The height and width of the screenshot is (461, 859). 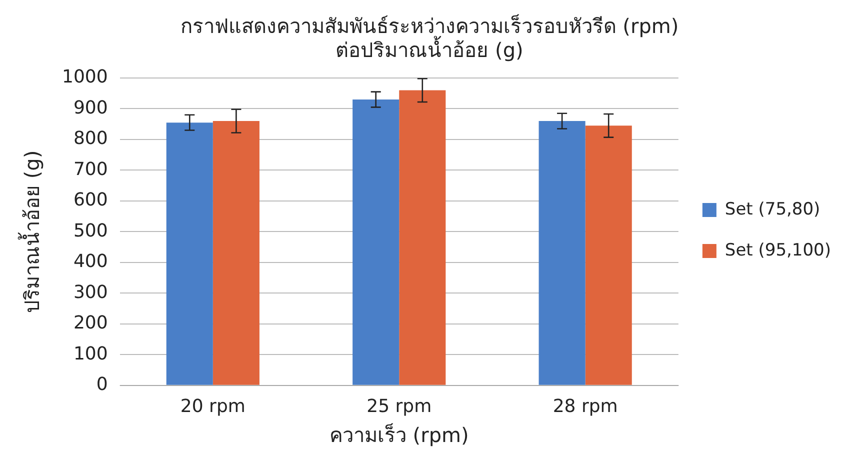 I want to click on y-tick-label: 500, so click(x=90, y=231).